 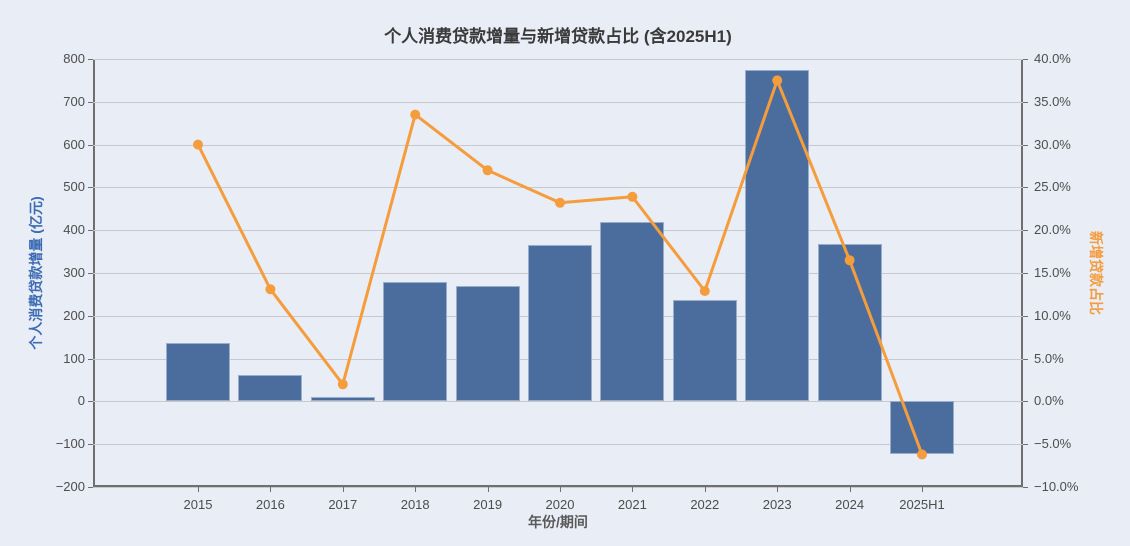 What do you see at coordinates (1052, 272) in the screenshot?
I see `right-ytick-label: 15.0%` at bounding box center [1052, 272].